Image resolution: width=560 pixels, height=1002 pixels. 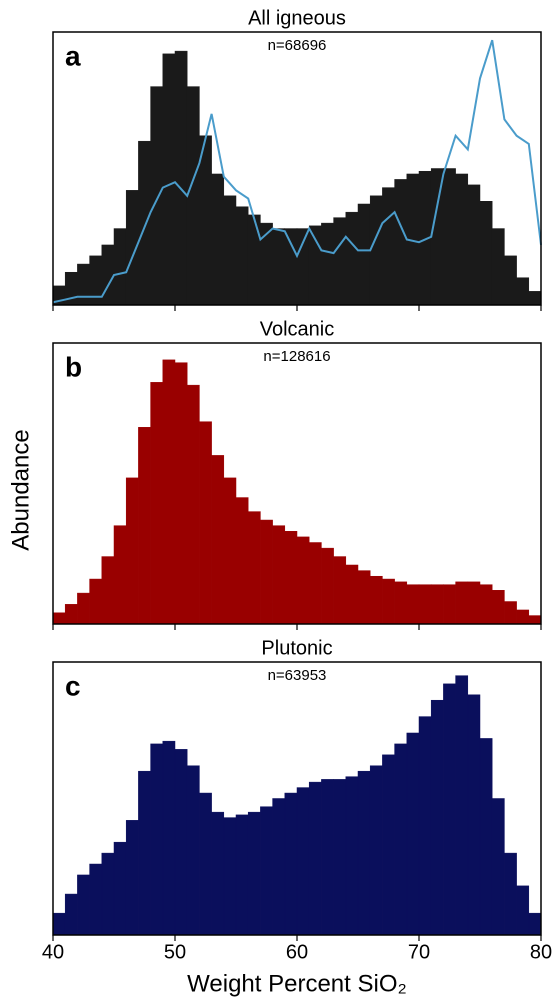 I want to click on panel-title: Plutonic, so click(x=296, y=648).